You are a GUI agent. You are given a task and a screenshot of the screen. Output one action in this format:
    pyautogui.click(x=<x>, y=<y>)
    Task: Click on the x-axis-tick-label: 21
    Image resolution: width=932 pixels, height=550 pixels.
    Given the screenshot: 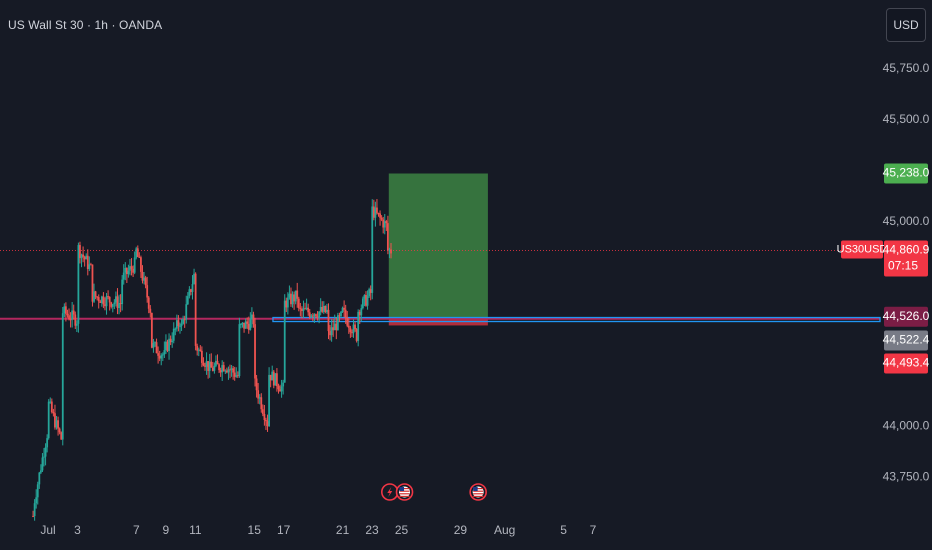 What is the action you would take?
    pyautogui.click(x=343, y=530)
    